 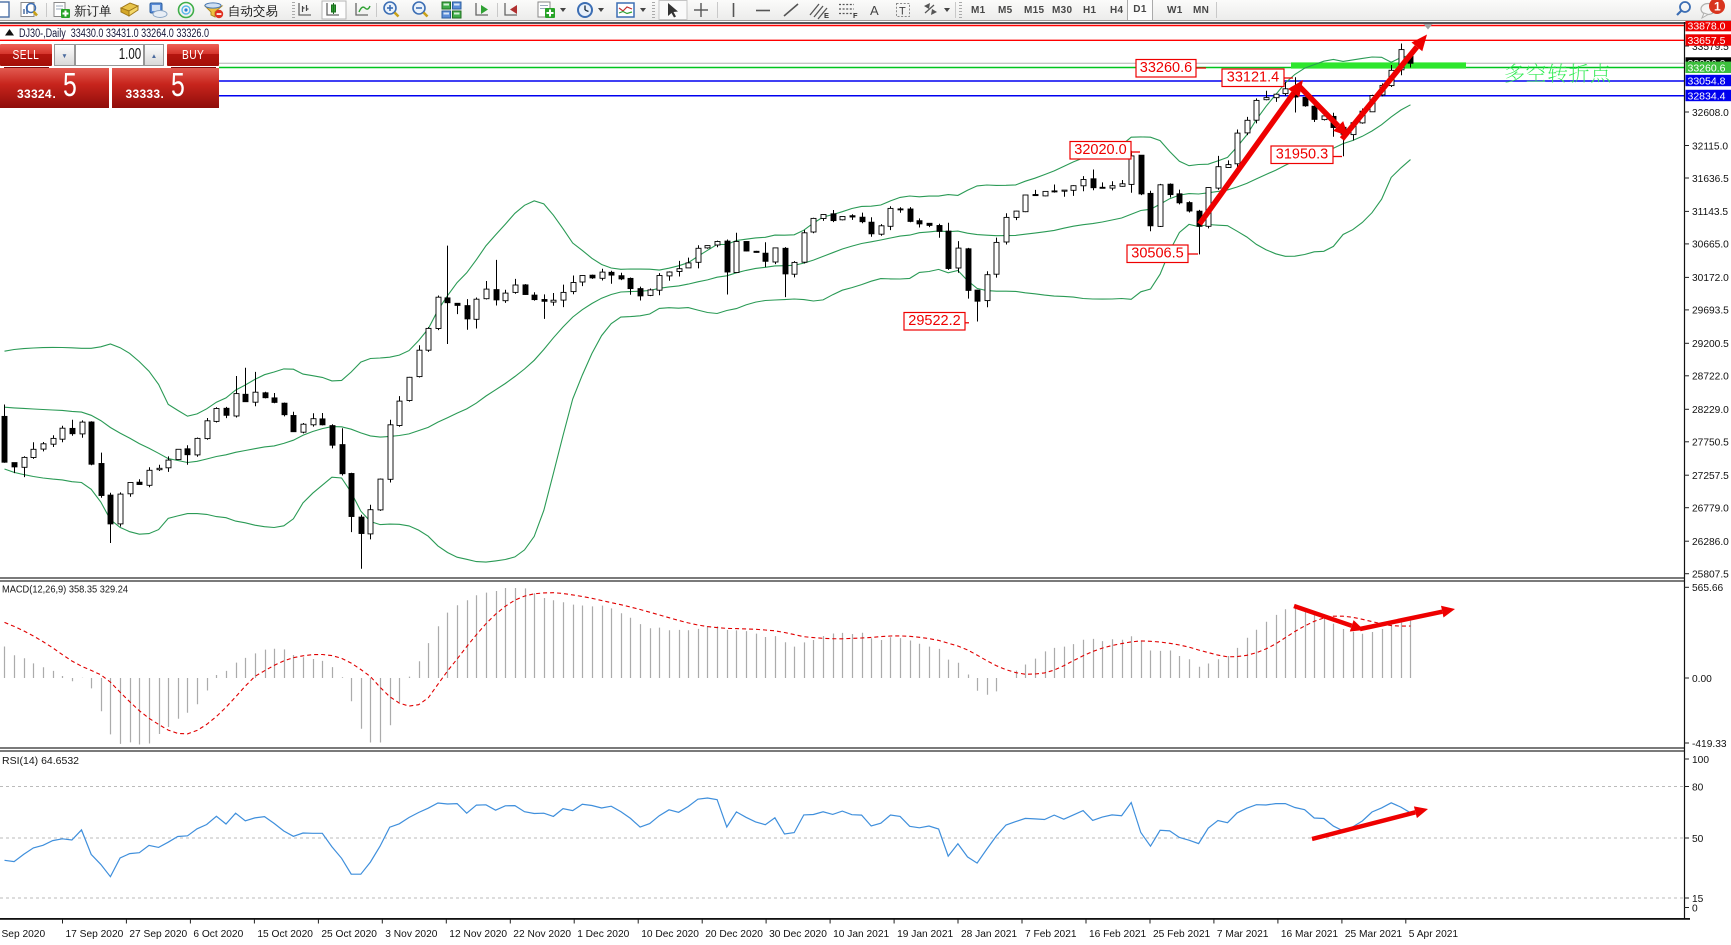 What do you see at coordinates (670, 934) in the screenshot?
I see `svg-text: 10 Dec 2020` at bounding box center [670, 934].